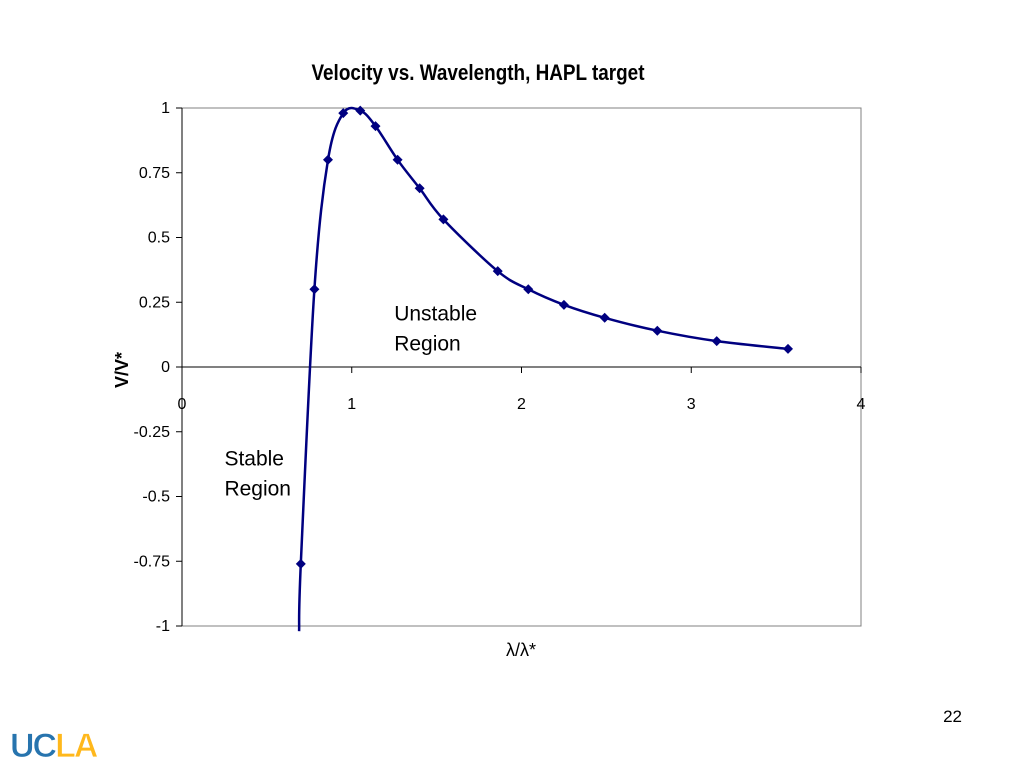  What do you see at coordinates (477, 73) in the screenshot?
I see `chart-title: Velocity vs. Wavelength, HAPL target` at bounding box center [477, 73].